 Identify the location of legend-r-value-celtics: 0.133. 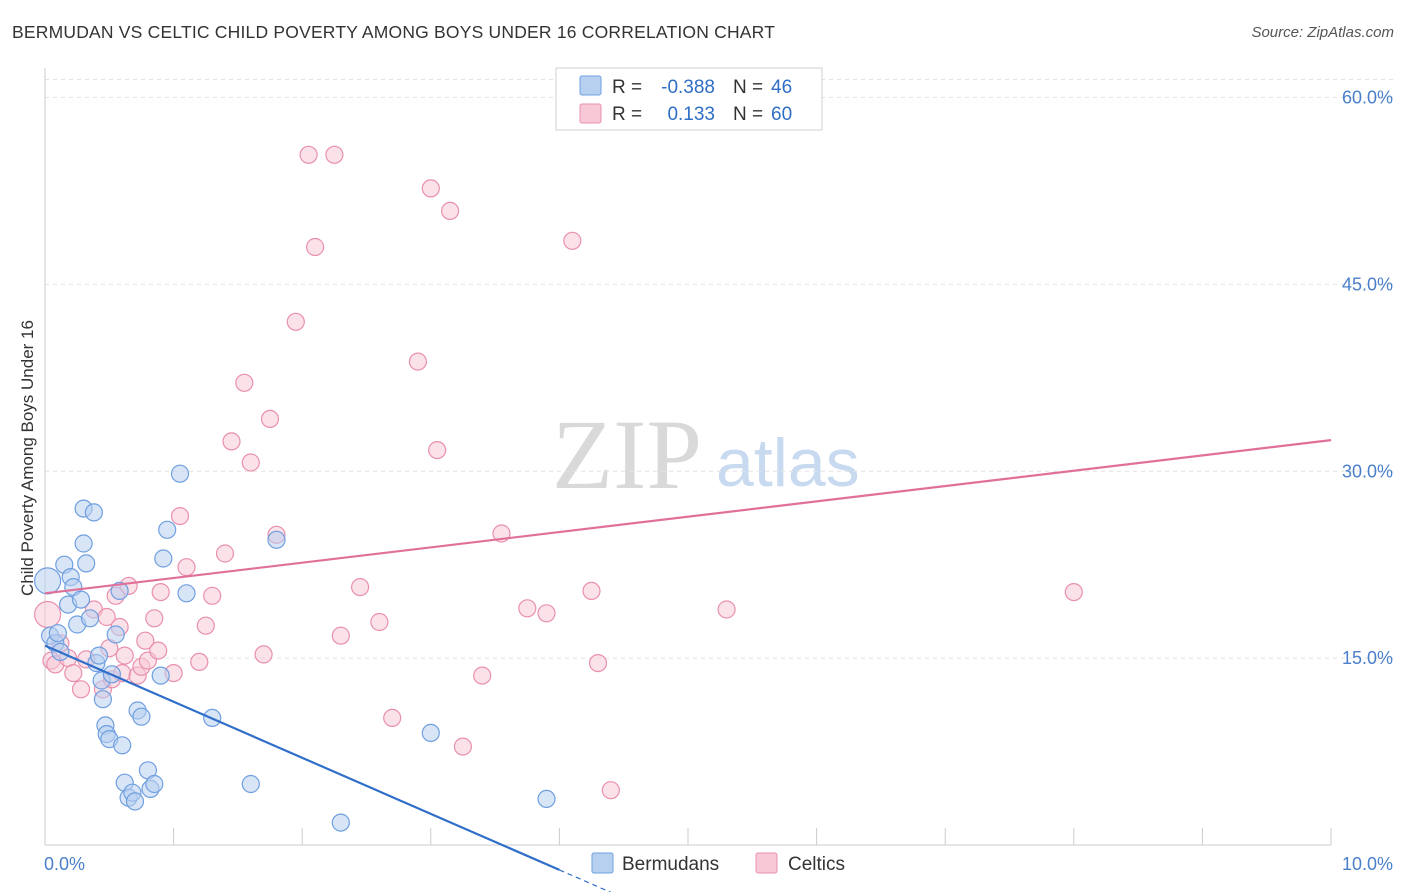
(691, 114).